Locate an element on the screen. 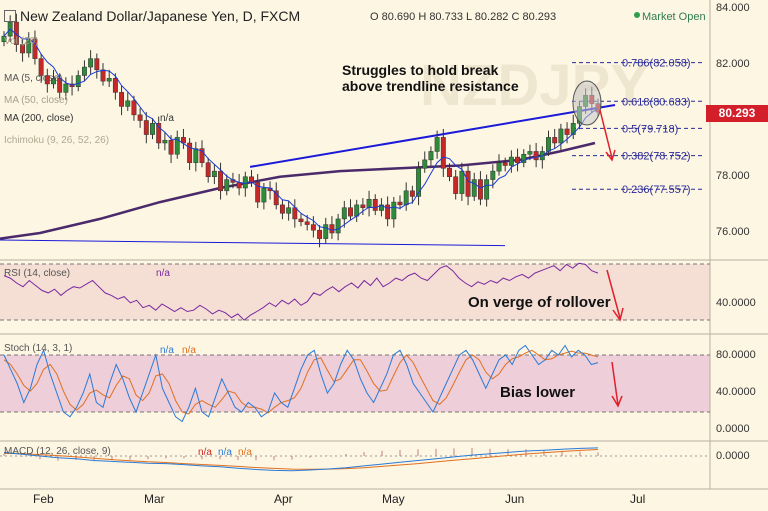 The width and height of the screenshot is (768, 511). trendline-resistance is located at coordinates (432, 136).